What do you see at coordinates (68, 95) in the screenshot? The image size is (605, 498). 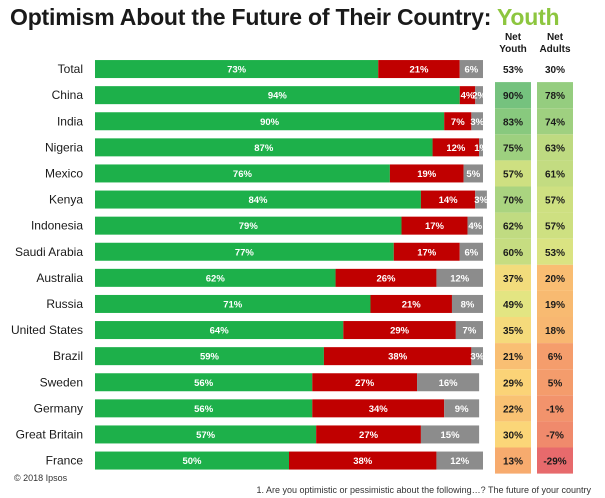 I see `category-label: China` at bounding box center [68, 95].